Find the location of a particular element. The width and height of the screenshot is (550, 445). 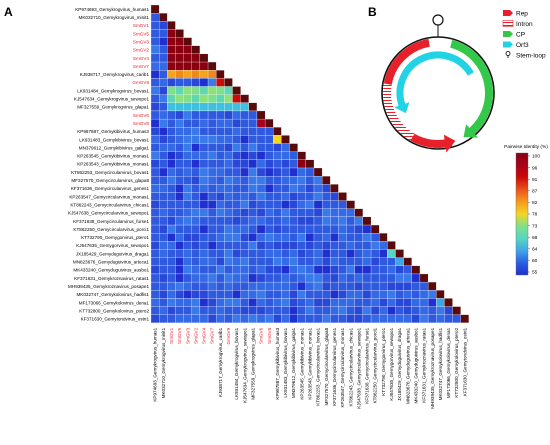

row-label: SmGV6 is located at coordinates (141, 115).